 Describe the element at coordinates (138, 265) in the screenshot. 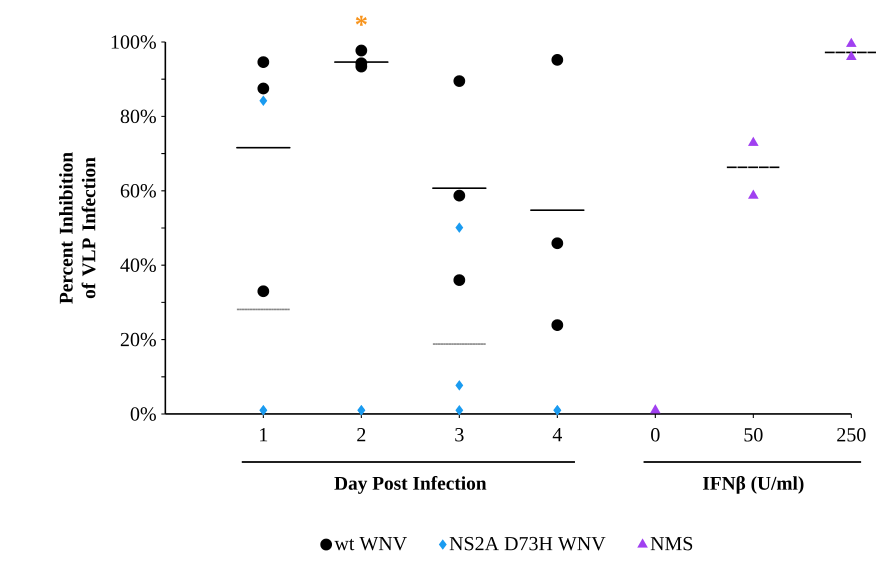

I see `y-tick-label: 40%` at that location.